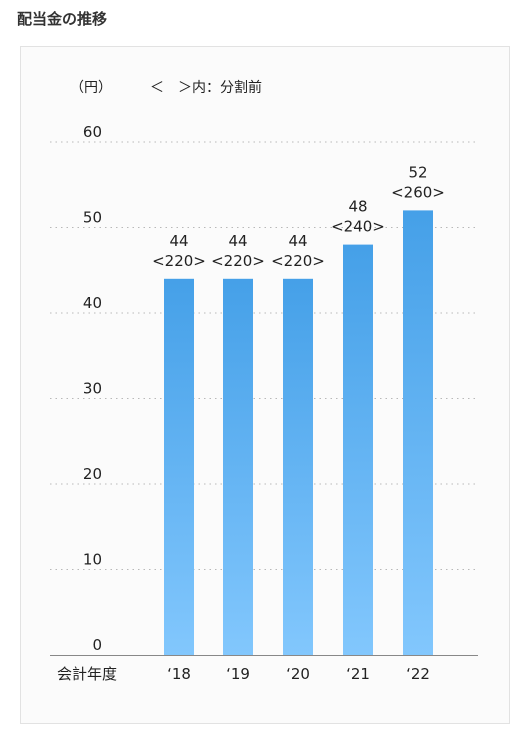  Describe the element at coordinates (206, 87) in the screenshot. I see `split-note: ＜ ＞内：分割前` at that location.